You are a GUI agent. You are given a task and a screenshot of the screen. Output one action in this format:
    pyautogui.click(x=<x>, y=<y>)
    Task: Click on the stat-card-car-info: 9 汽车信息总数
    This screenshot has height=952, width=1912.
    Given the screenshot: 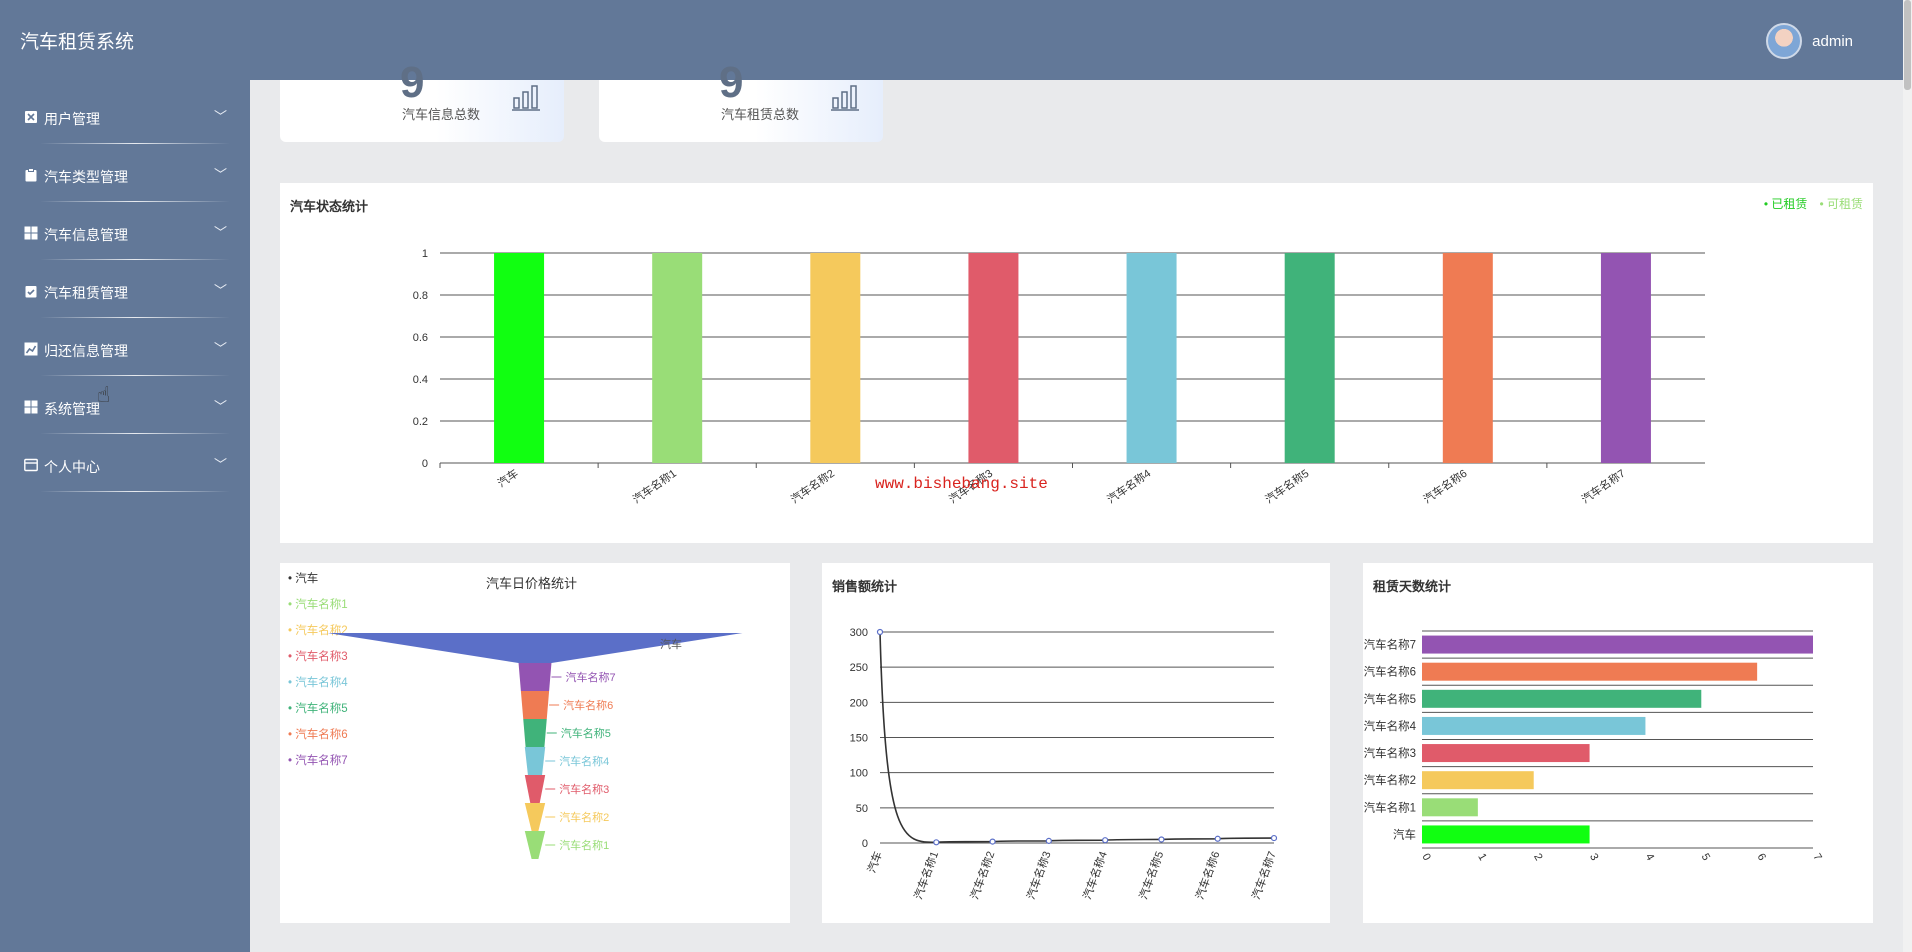 What is the action you would take?
    pyautogui.click(x=422, y=100)
    